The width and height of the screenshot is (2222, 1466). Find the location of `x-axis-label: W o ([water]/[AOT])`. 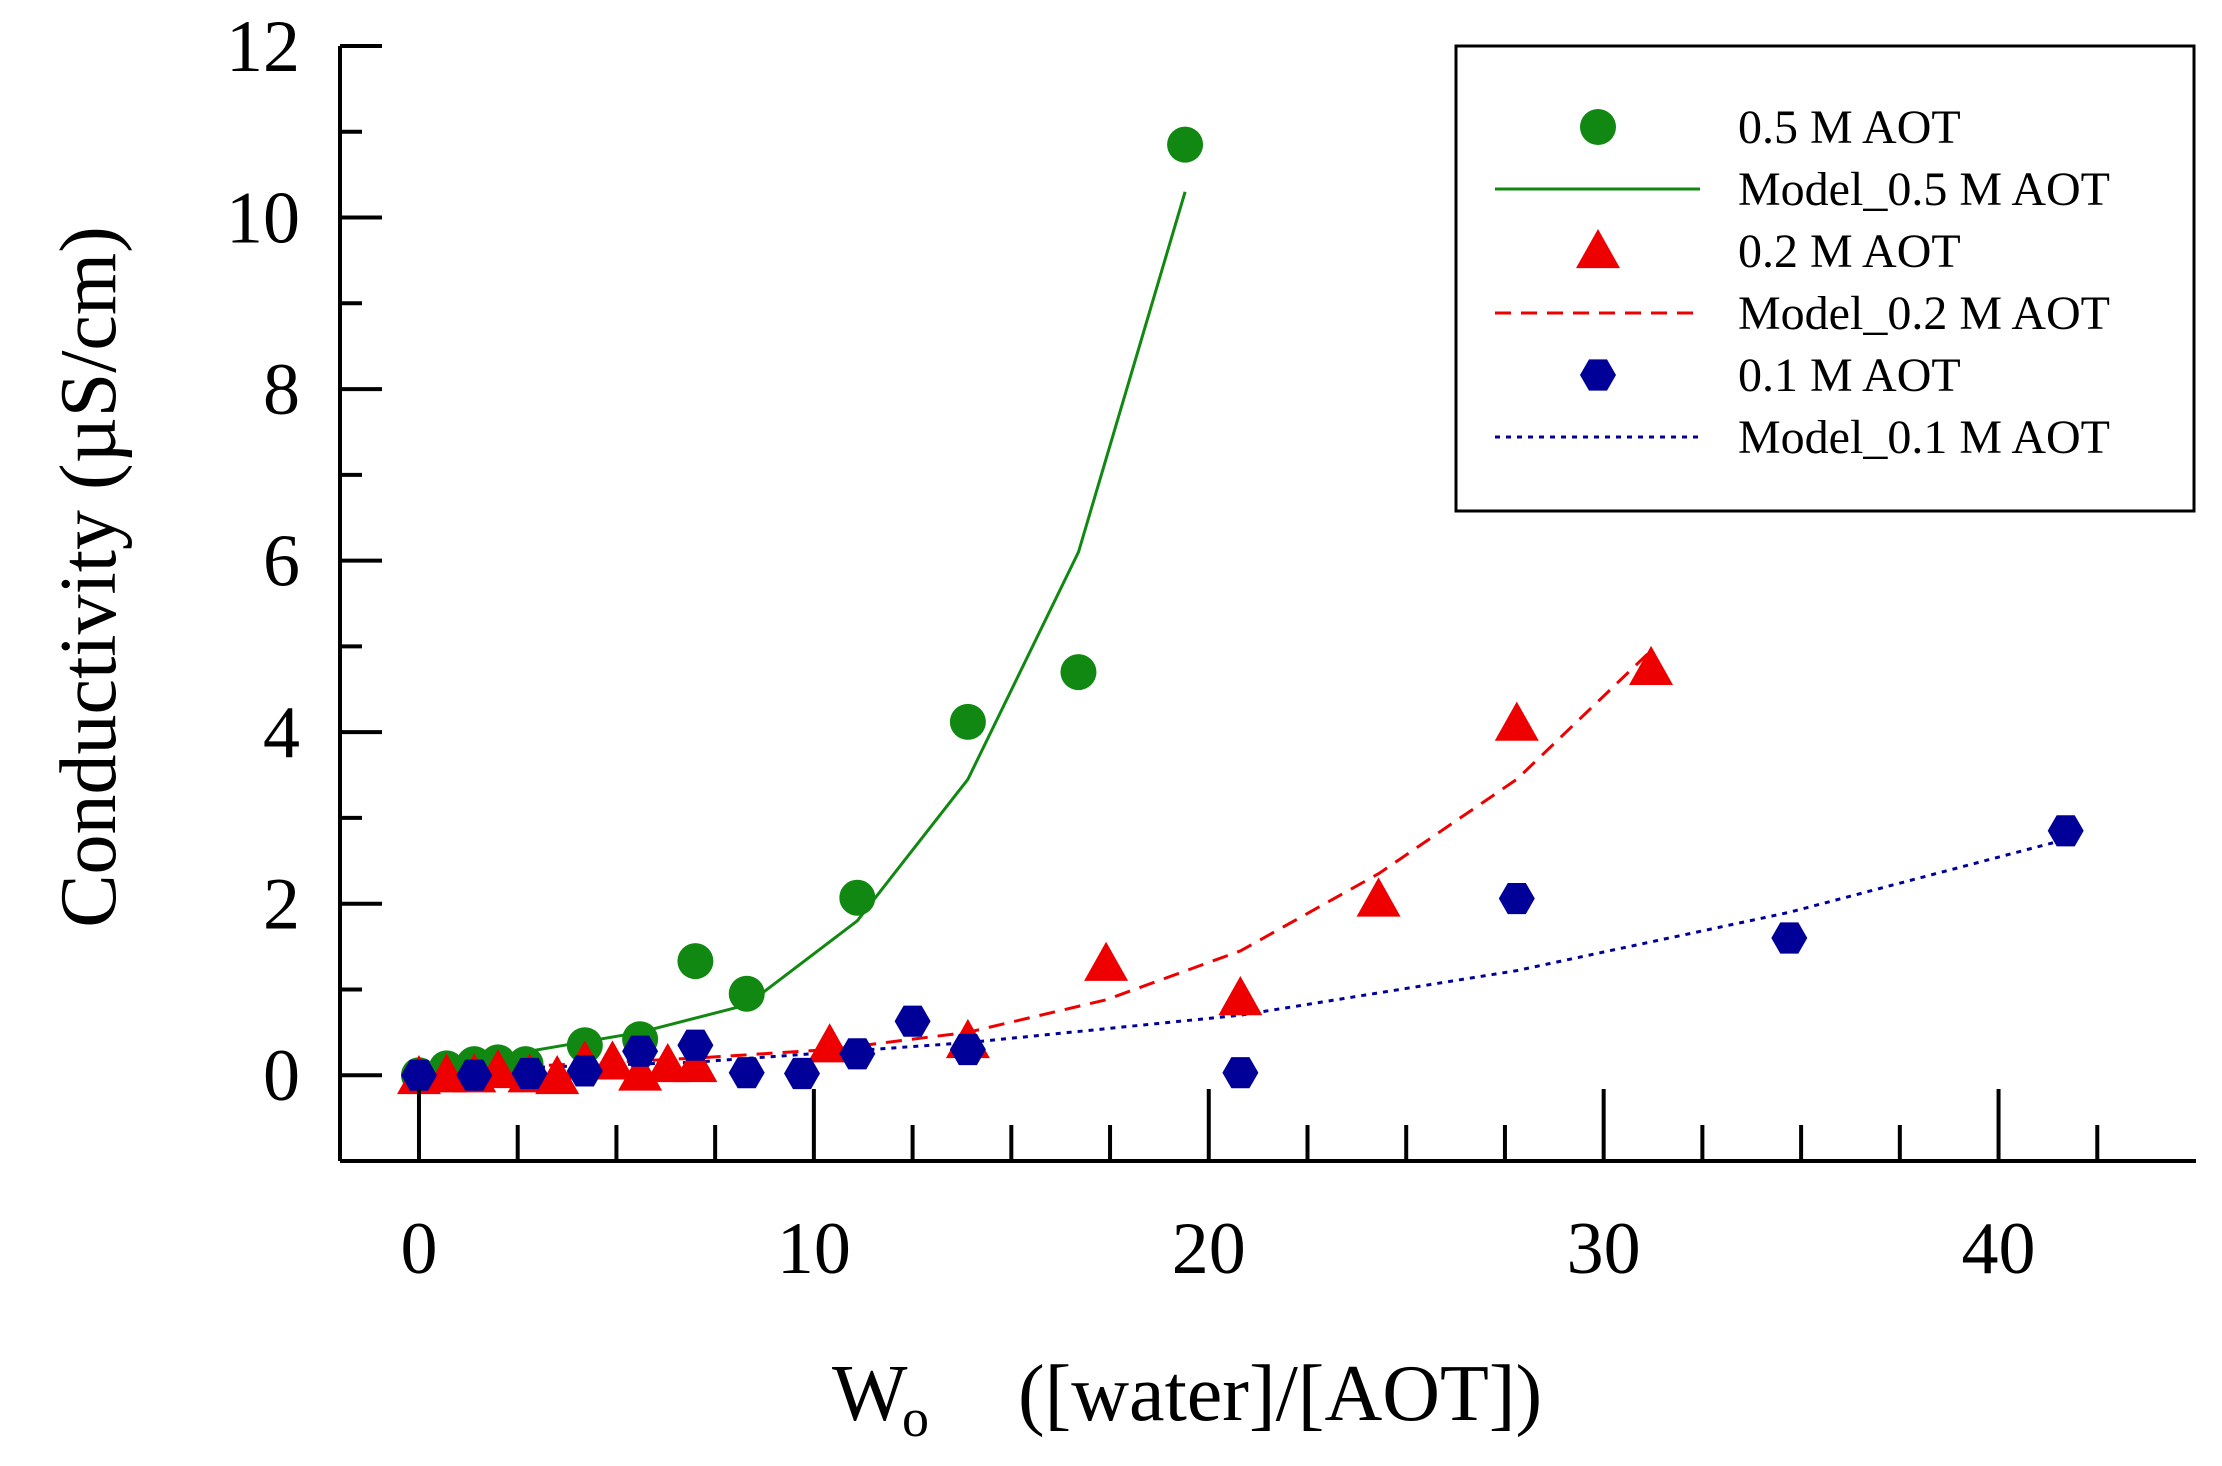

x-axis-label: W o ([water]/[AOT]) is located at coordinates (1187, 1399).